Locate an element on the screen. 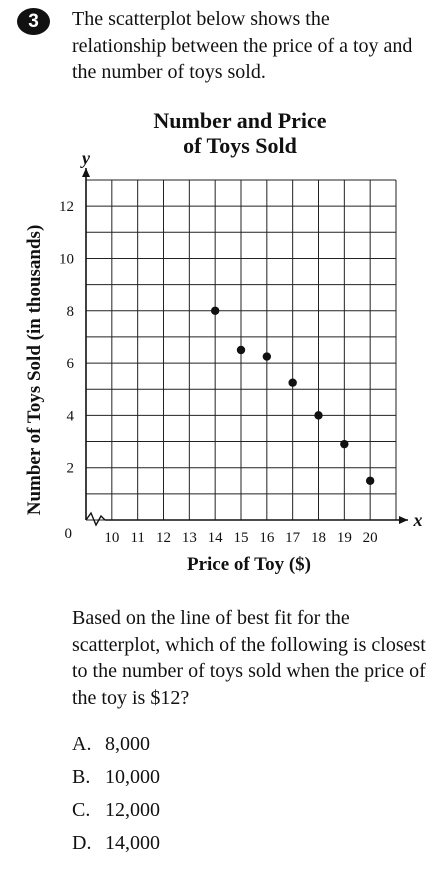  option-c: C. 12,000 is located at coordinates (116, 810).